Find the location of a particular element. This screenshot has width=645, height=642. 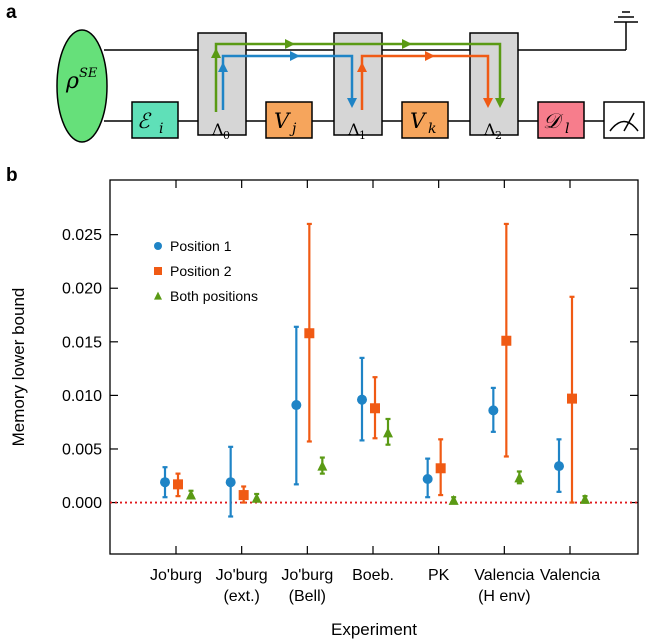

legend-label: Position 2 is located at coordinates (201, 271).